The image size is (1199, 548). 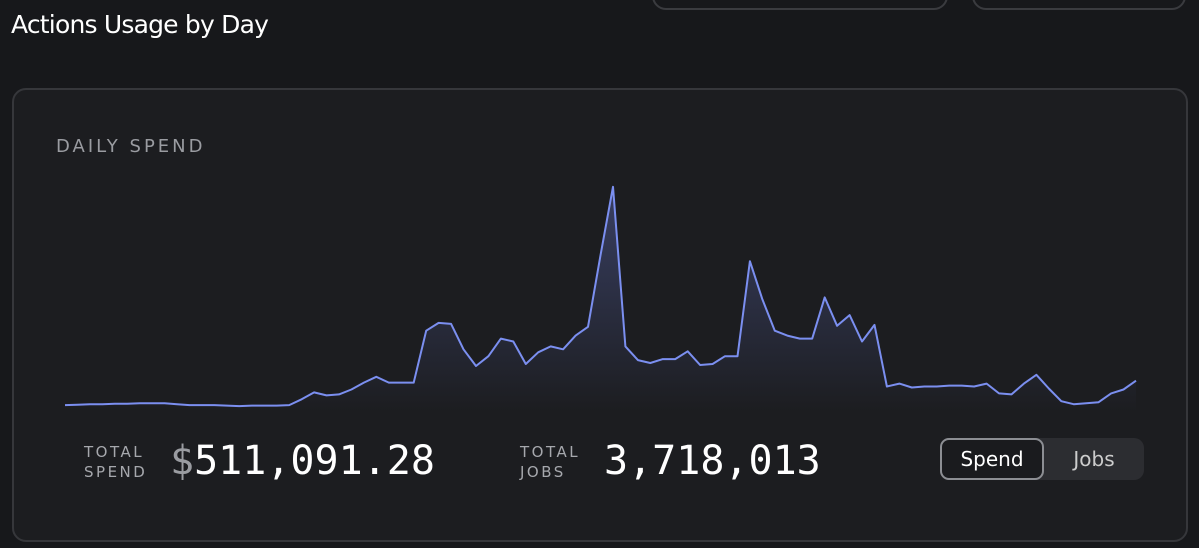 What do you see at coordinates (550, 462) in the screenshot?
I see `total-jobs-label: TOTAL JOBS` at bounding box center [550, 462].